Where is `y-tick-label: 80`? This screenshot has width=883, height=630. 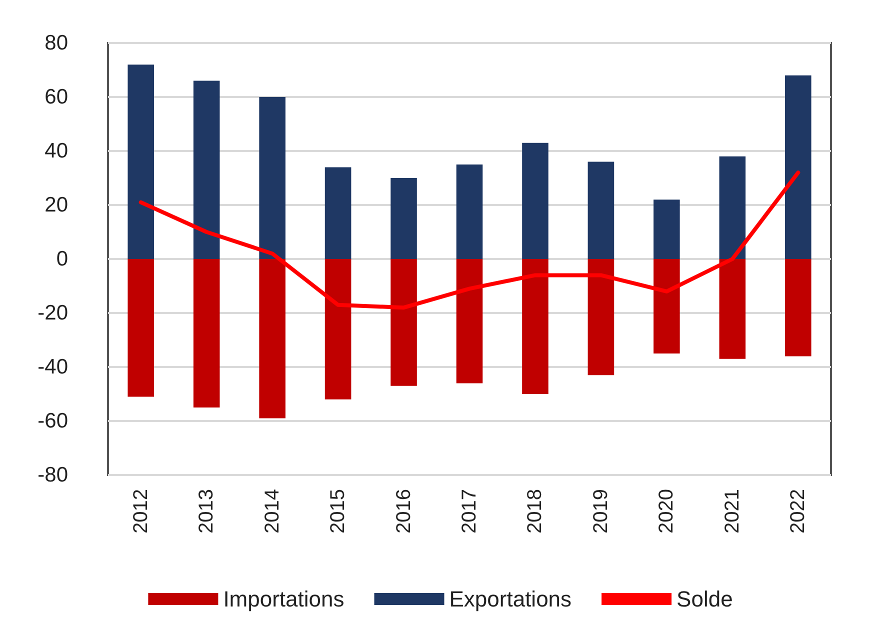
y-tick-label: 80 is located at coordinates (56, 43).